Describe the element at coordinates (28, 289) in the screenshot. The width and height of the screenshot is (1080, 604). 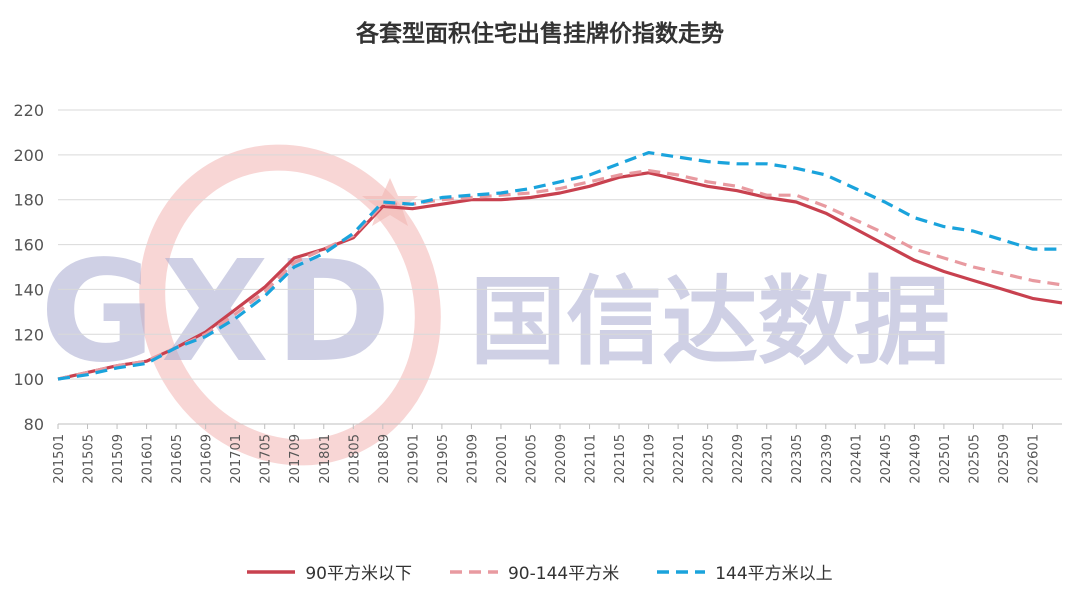
I see `y-tick-label: 140` at that location.